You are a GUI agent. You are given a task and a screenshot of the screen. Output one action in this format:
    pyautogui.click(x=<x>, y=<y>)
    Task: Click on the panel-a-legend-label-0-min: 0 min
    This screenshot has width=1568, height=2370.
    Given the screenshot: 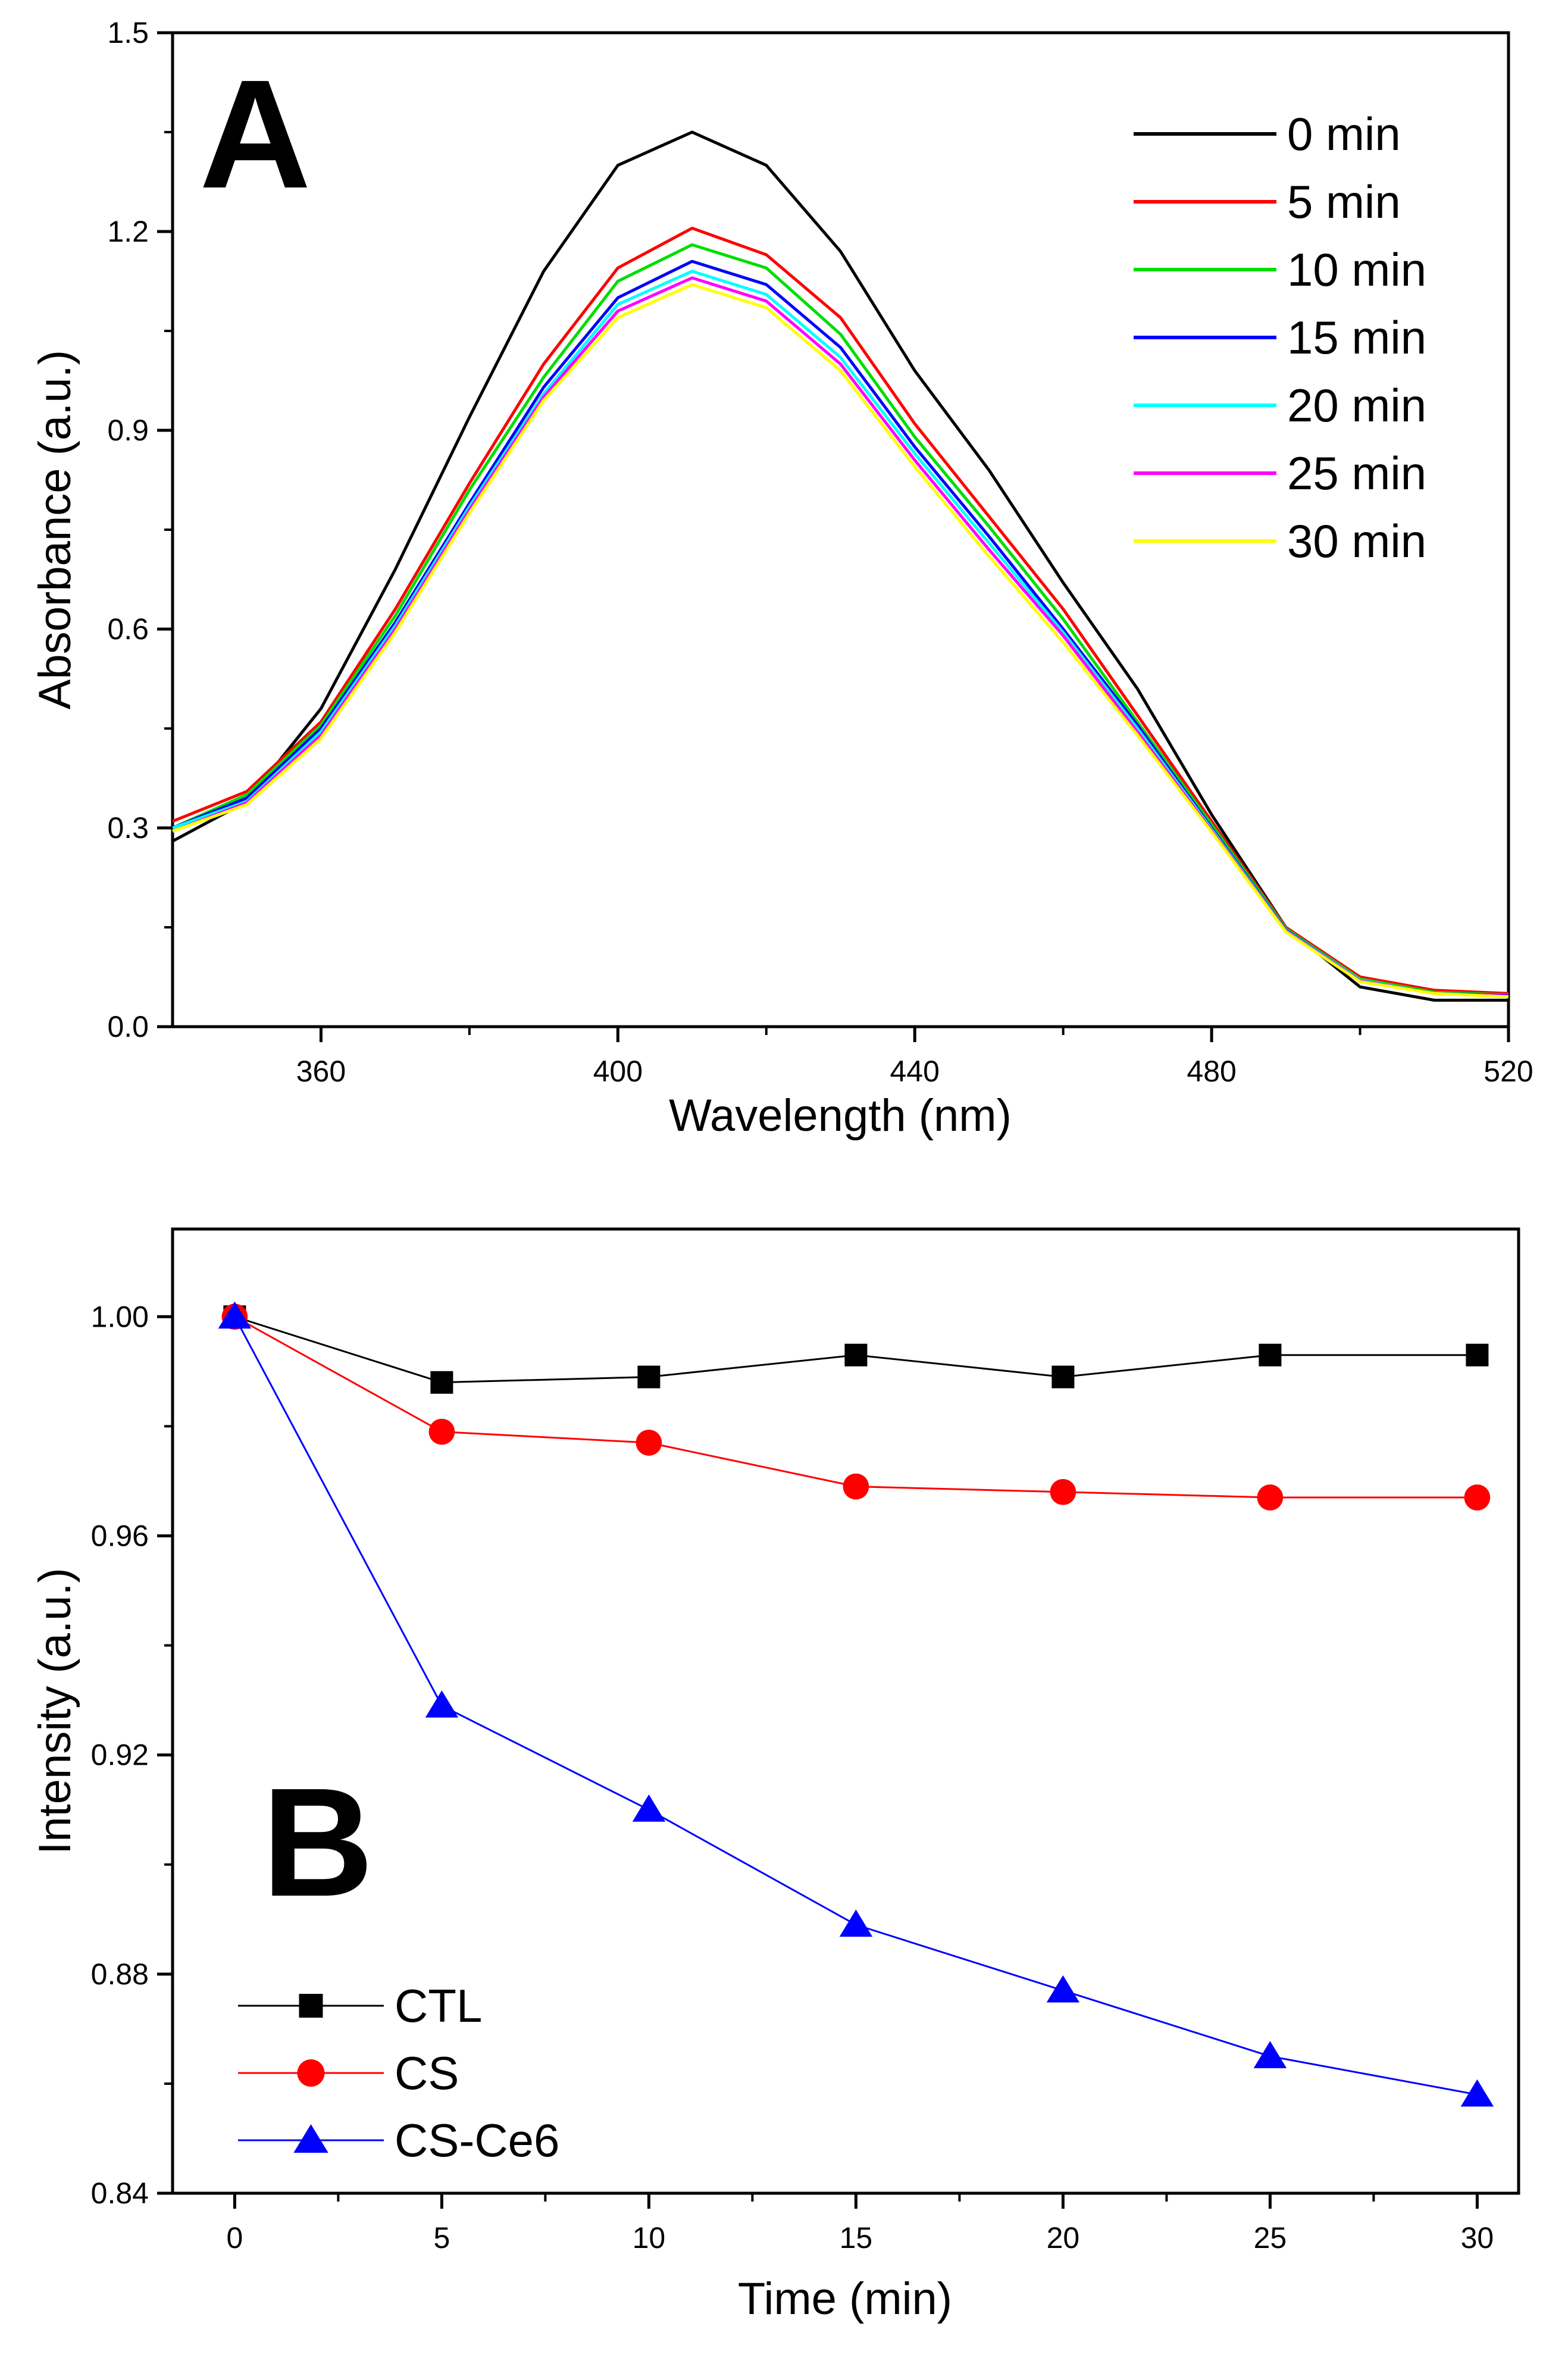 What is the action you would take?
    pyautogui.click(x=1344, y=134)
    